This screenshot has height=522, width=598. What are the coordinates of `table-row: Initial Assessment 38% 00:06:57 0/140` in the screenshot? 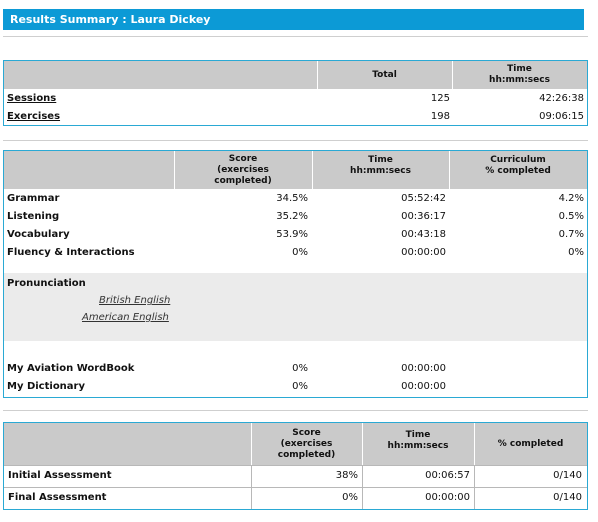 It's located at (295, 478).